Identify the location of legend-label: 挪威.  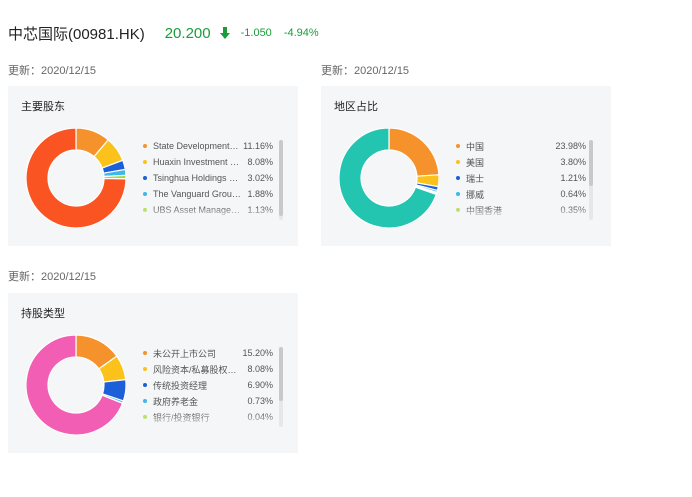
(475, 194).